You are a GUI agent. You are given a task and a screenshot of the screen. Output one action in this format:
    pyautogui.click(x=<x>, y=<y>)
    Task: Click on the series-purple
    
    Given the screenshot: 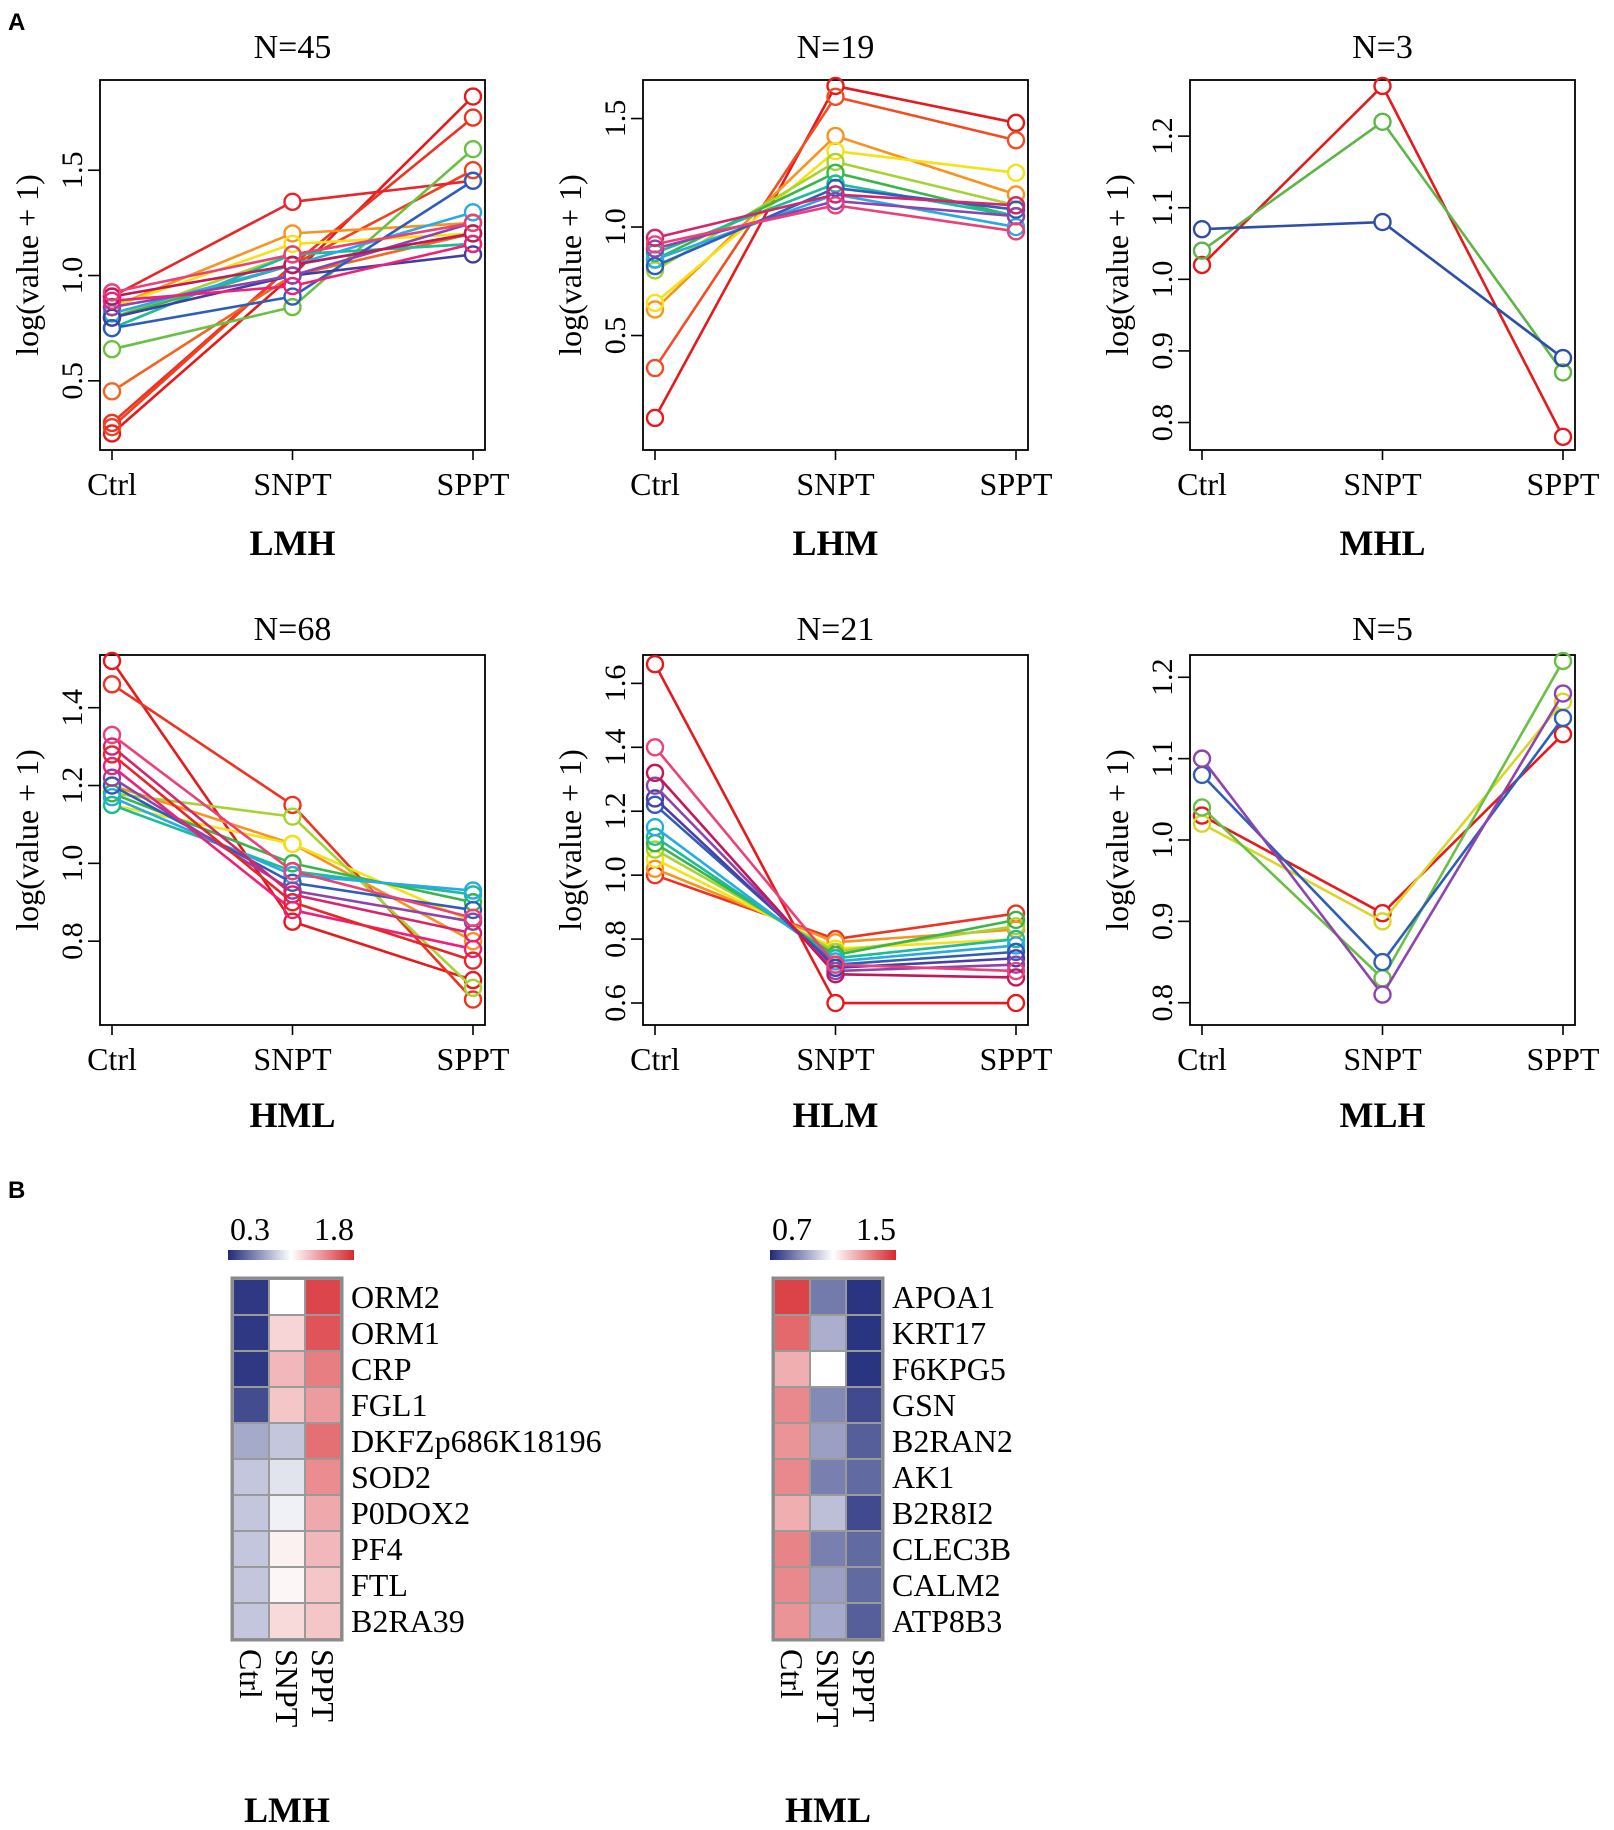 What is the action you would take?
    pyautogui.click(x=1382, y=844)
    